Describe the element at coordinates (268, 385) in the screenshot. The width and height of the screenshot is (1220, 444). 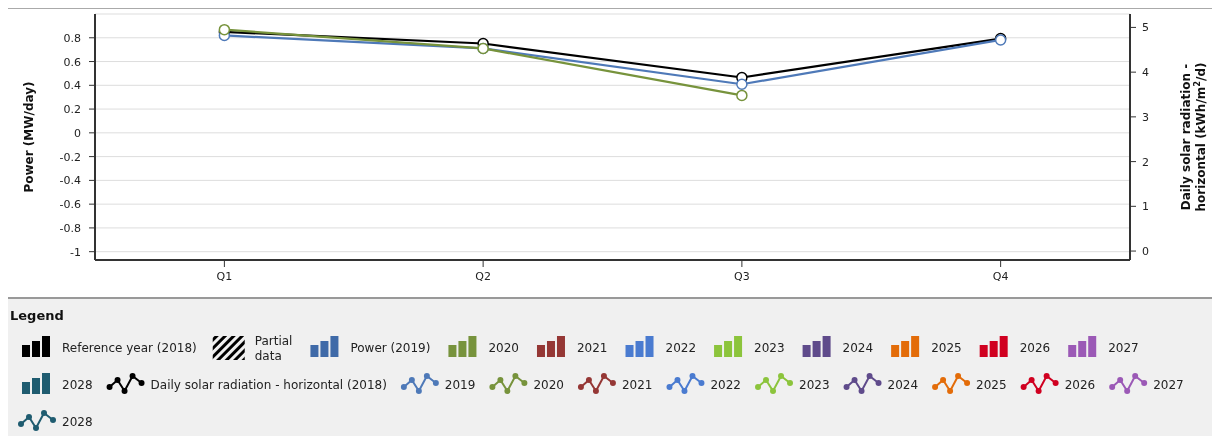
I see `legend-label: Daily solar radiation - horizontal (2018)` at that location.